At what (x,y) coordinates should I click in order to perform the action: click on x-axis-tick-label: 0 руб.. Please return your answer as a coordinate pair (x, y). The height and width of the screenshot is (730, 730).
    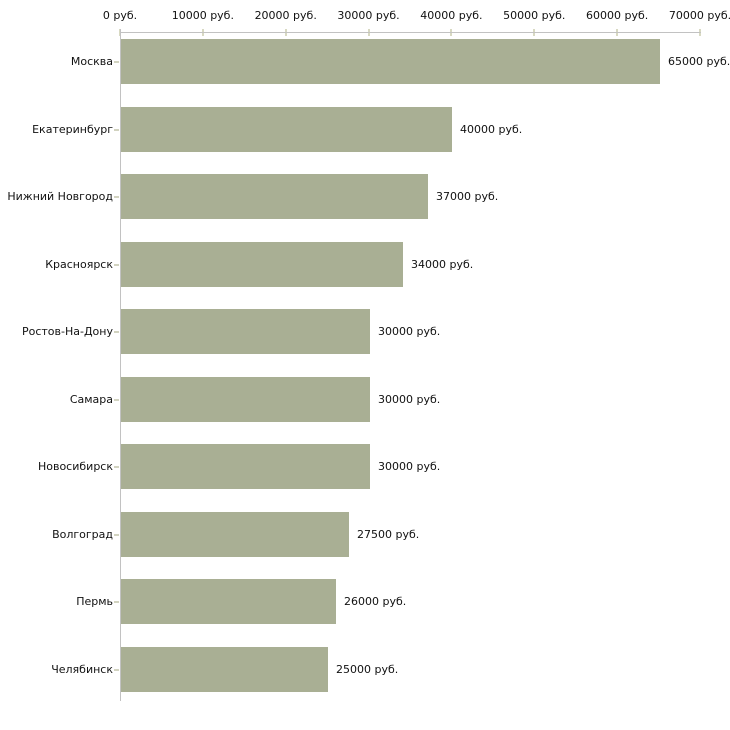
    Looking at the image, I should click on (120, 15).